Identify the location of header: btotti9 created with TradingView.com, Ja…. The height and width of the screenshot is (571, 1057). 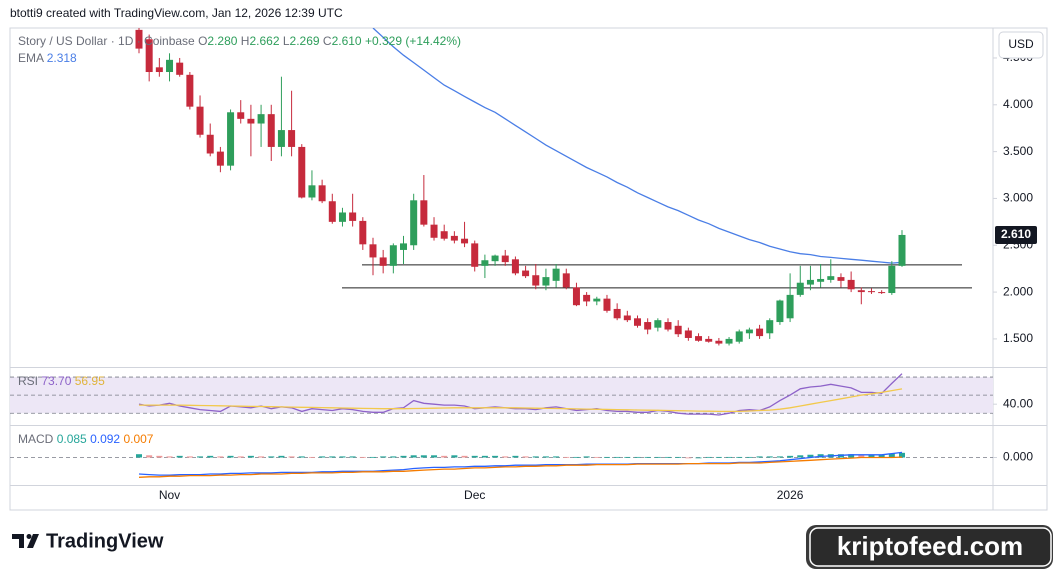
(176, 13).